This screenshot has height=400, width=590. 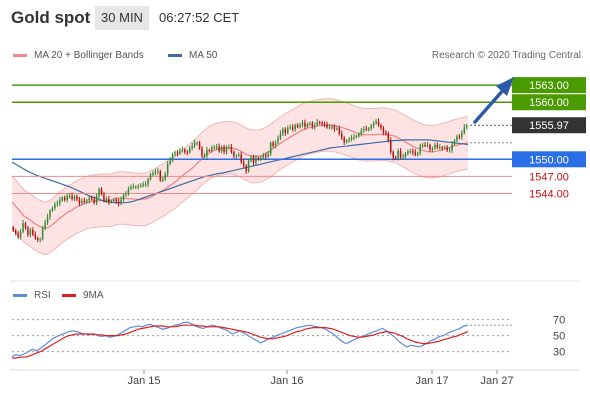 I want to click on rsi-tick-label: 50, so click(x=559, y=337).